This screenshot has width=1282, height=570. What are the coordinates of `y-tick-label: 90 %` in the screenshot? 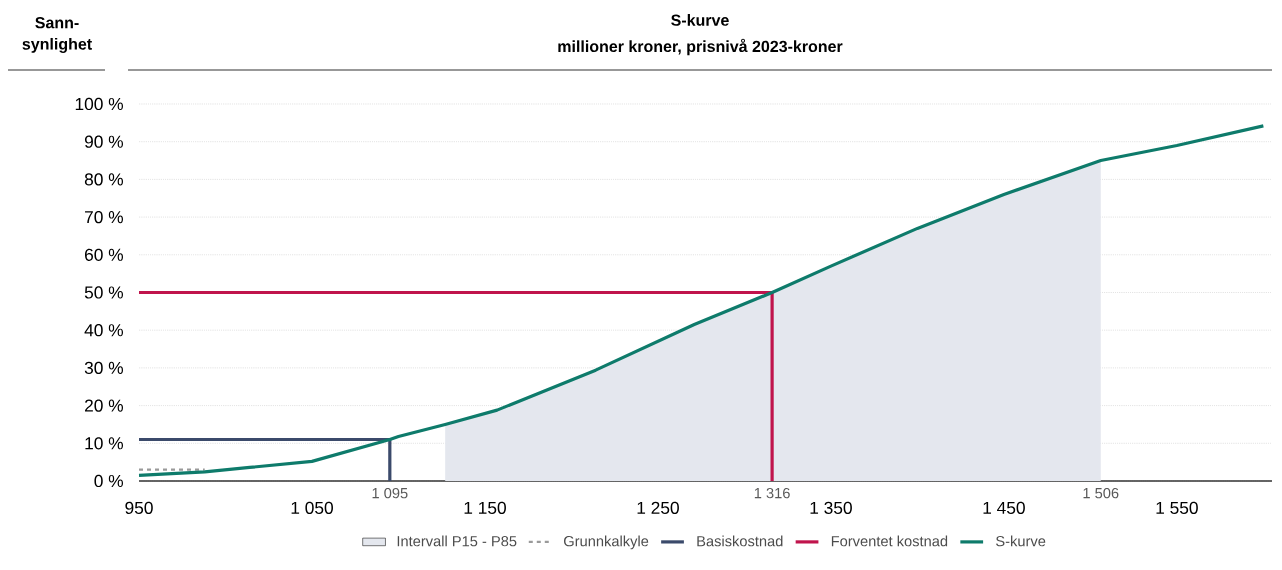 It's located at (104, 141).